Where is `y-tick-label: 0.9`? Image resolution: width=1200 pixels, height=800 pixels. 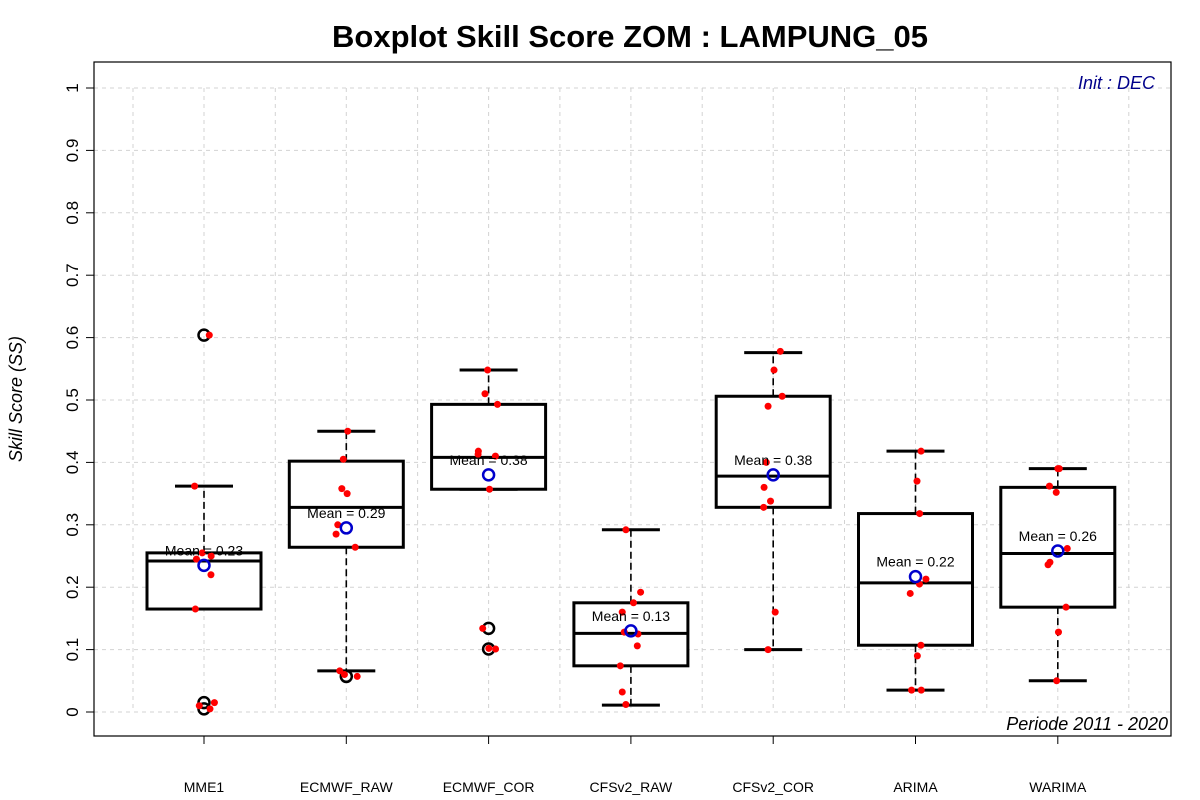
y-tick-label: 0.9 is located at coordinates (72, 151).